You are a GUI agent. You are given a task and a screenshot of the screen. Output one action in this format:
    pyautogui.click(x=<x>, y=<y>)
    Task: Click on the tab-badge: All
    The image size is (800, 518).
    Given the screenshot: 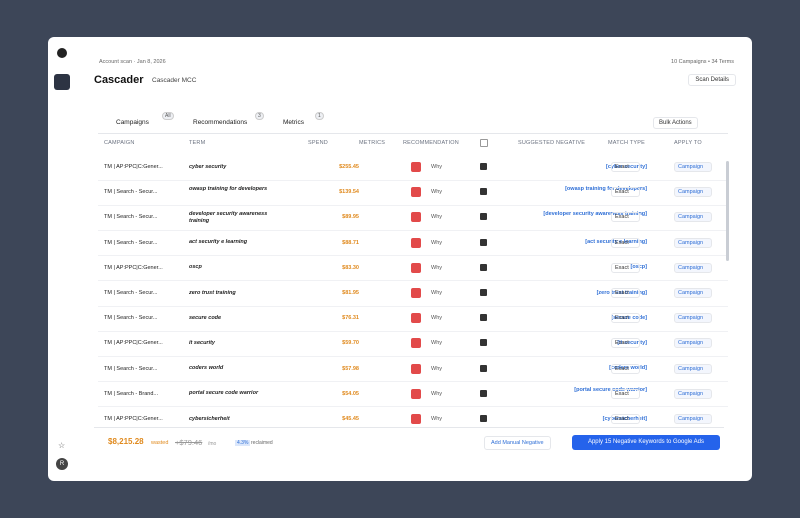 What is the action you would take?
    pyautogui.click(x=168, y=116)
    